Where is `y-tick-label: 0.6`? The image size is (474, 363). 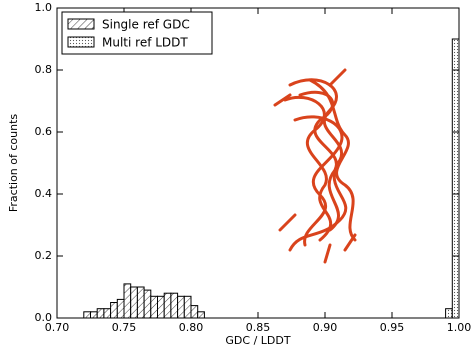 y-tick-label: 0.6 is located at coordinates (44, 131).